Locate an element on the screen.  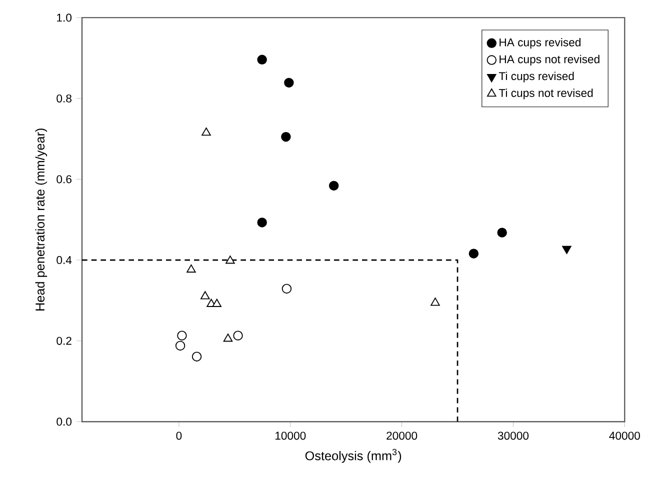
legend-label: HA cups revised is located at coordinates (540, 43).